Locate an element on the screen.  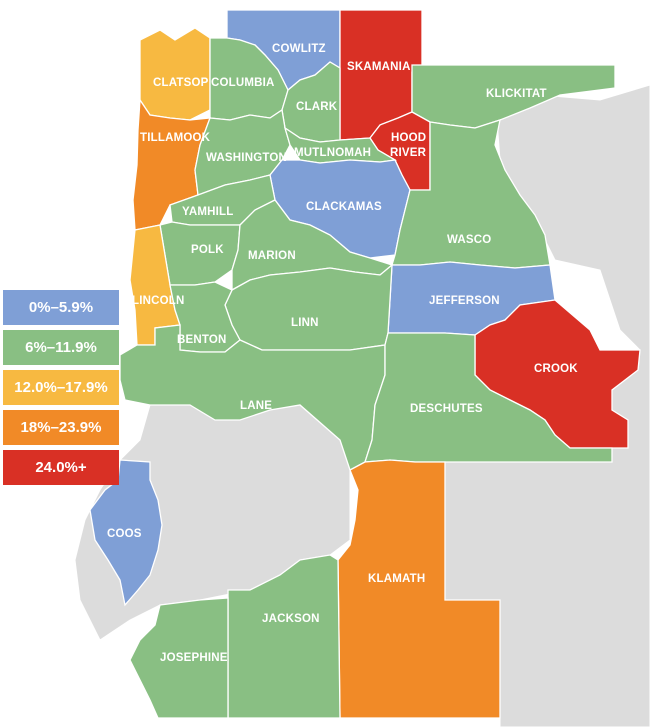
label-crook: CROOK is located at coordinates (556, 369).